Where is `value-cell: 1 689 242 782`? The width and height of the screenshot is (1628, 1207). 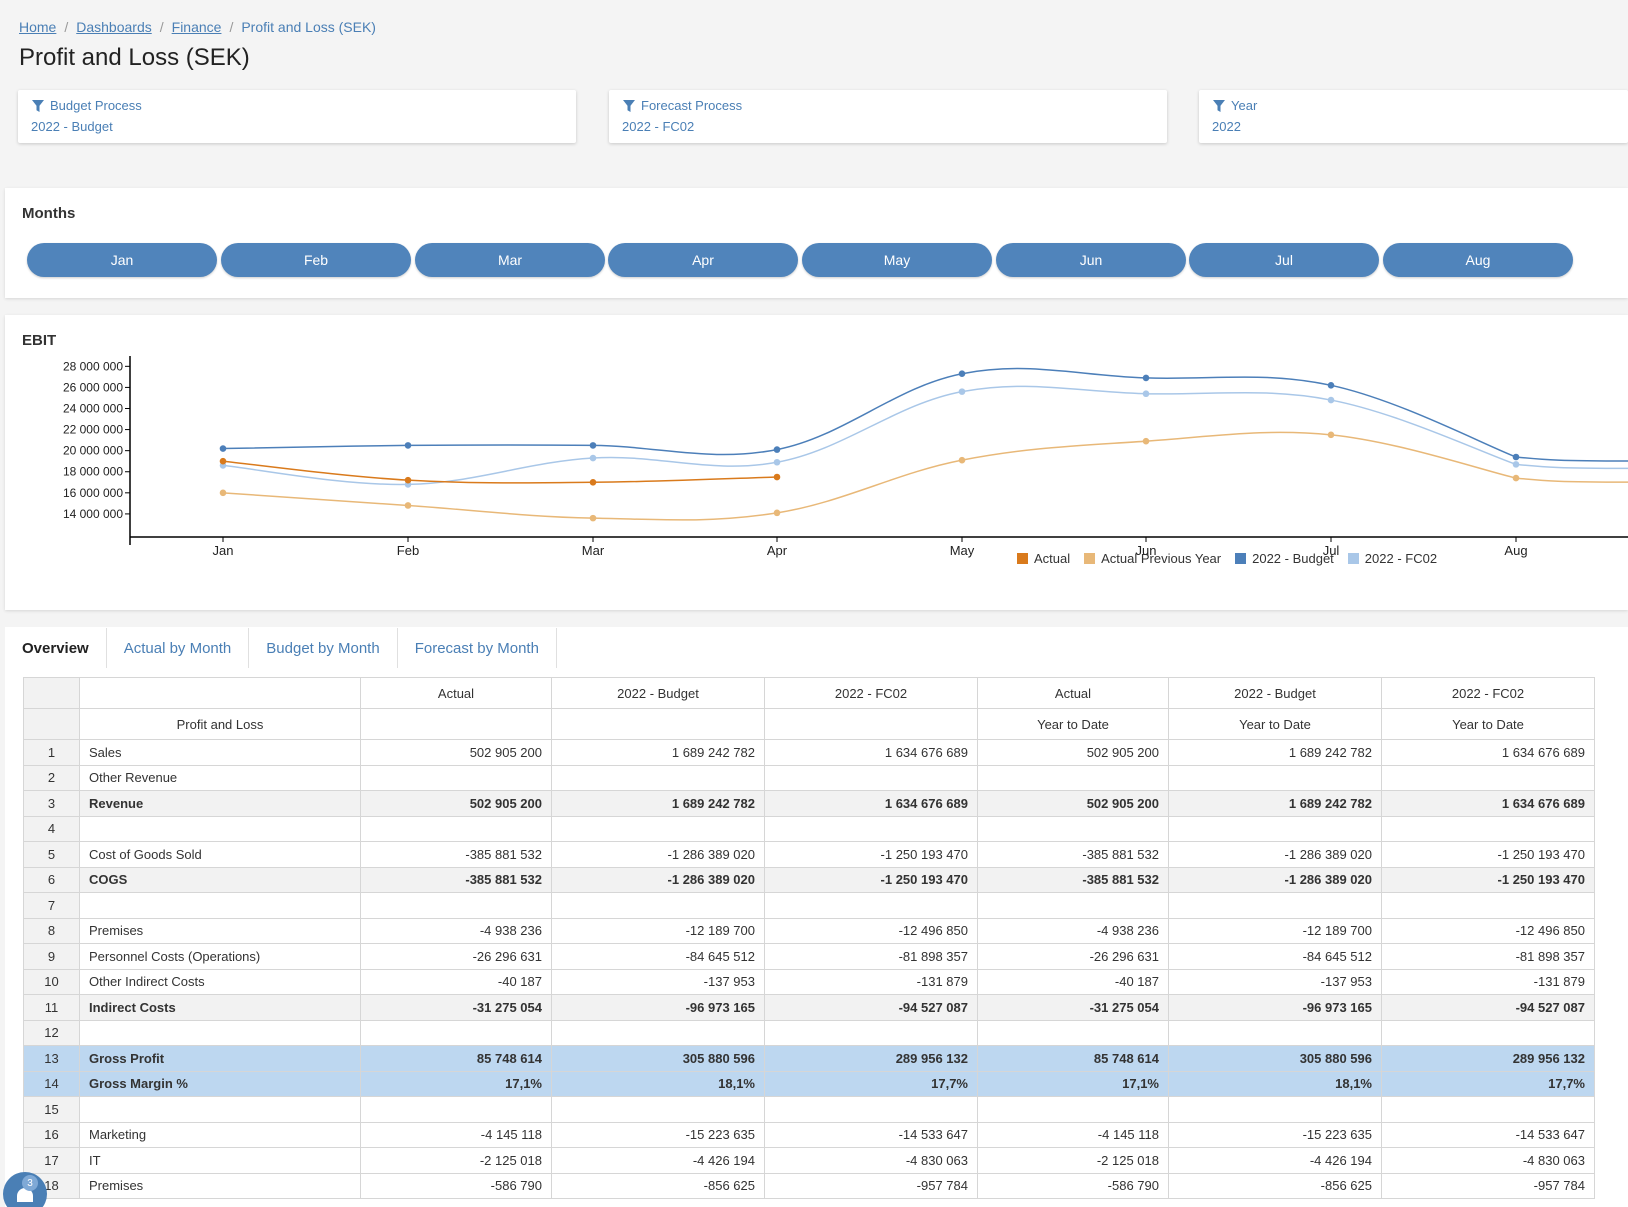
value-cell: 1 689 242 782 is located at coordinates (1275, 752).